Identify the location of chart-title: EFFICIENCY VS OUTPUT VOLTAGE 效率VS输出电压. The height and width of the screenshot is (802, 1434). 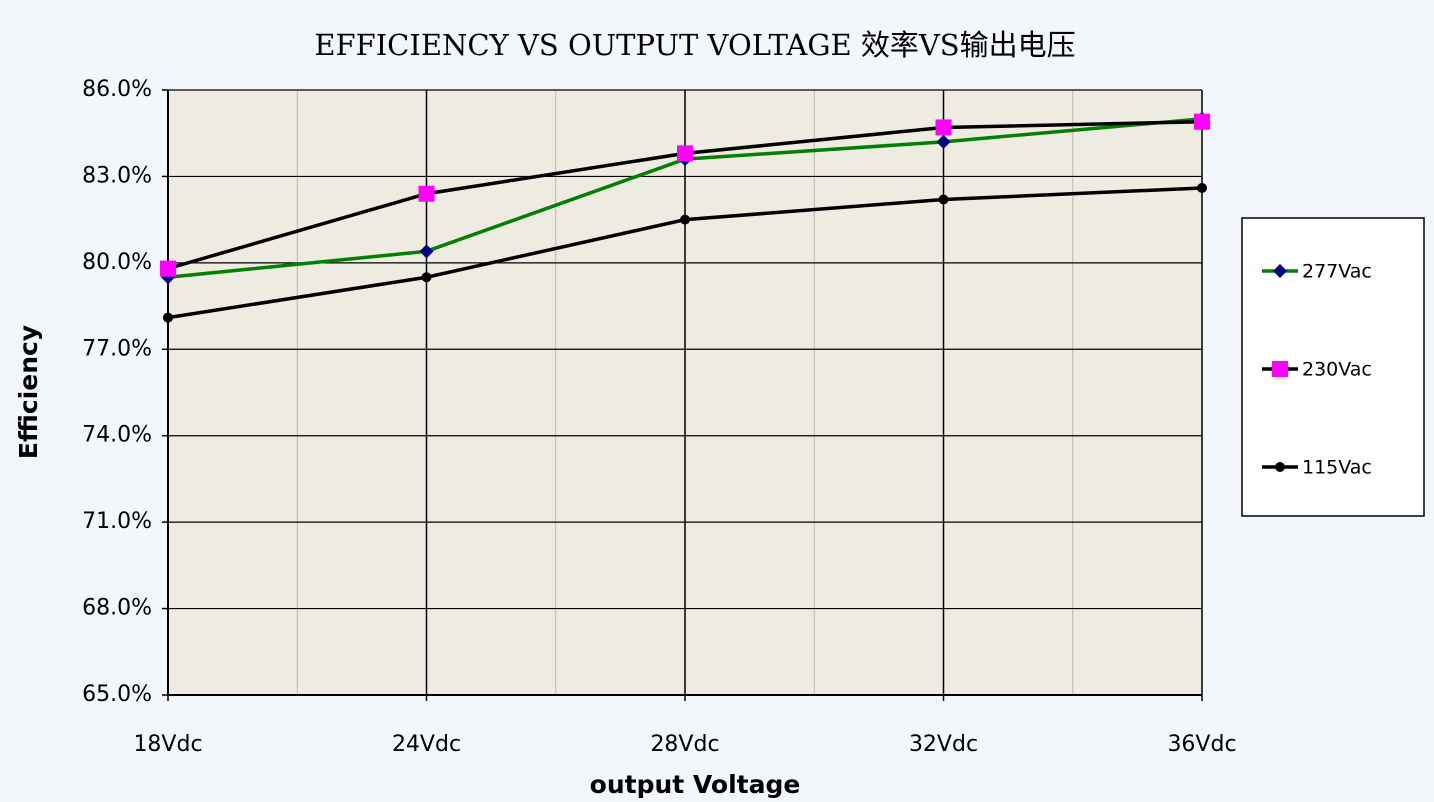
(694, 45).